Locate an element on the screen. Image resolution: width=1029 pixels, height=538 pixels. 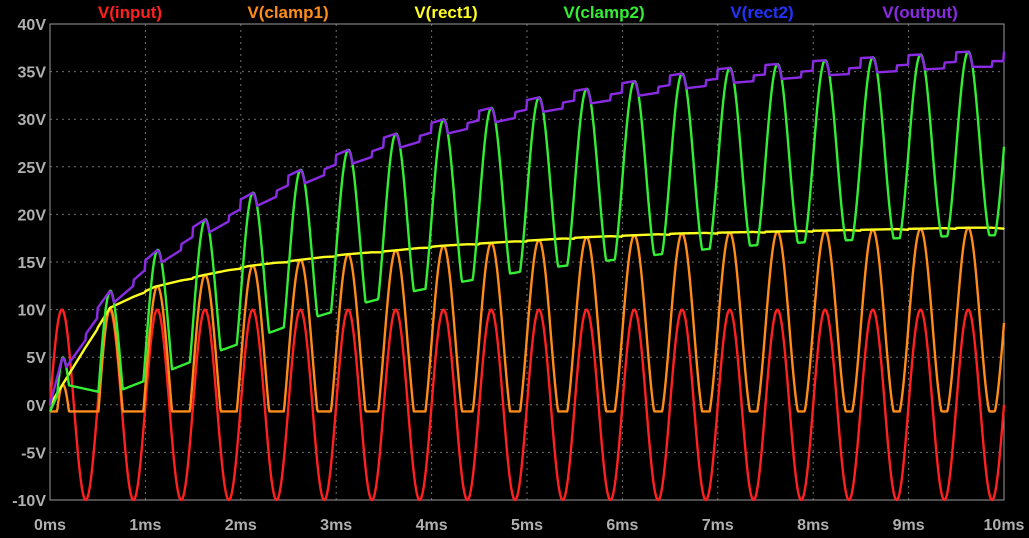
y-tick-label: 0V is located at coordinates (36, 406).